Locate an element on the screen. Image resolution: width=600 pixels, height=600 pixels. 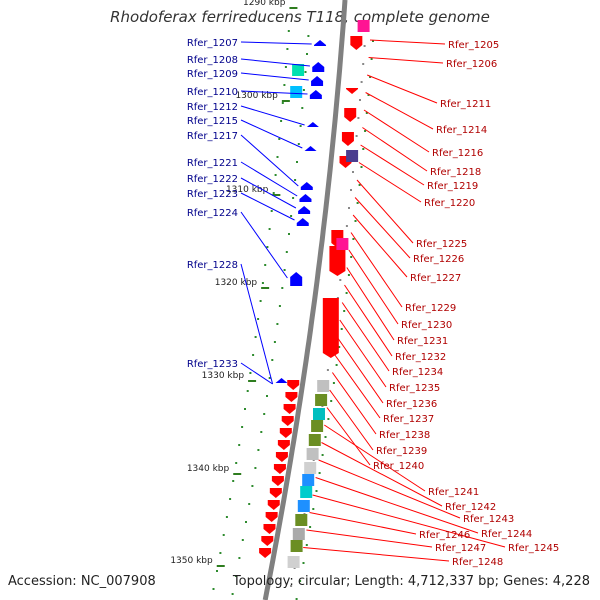
backbone-line is located at coordinates (305, 300).